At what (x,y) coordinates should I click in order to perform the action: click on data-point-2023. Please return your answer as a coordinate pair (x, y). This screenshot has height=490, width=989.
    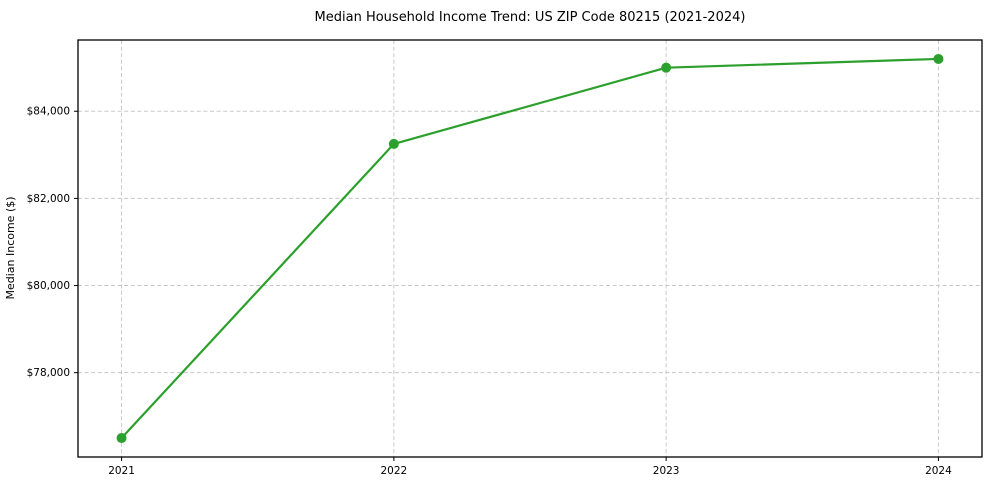
    Looking at the image, I should click on (666, 67).